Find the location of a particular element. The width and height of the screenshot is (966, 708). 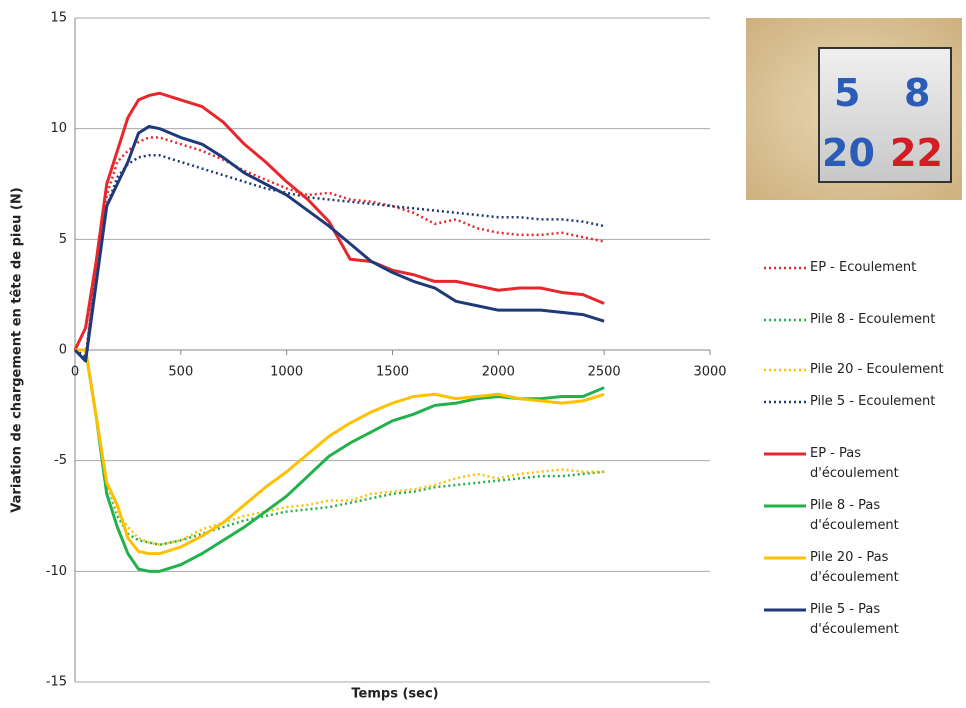

legend-label: Pile 20 - Pas d'écoulement is located at coordinates (854, 567).